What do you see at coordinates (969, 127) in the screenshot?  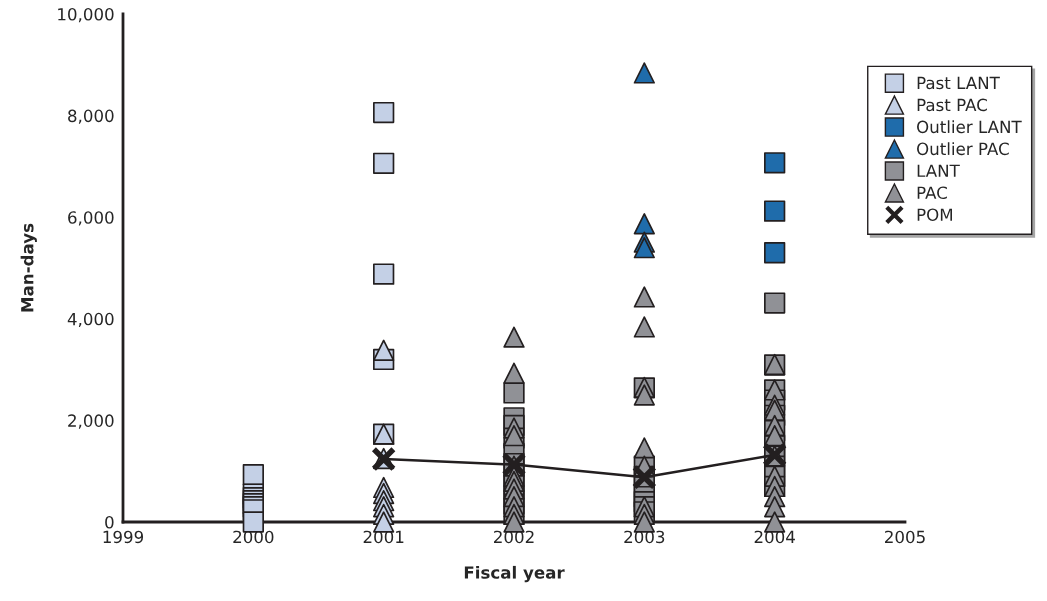 I see `legend-label: Outlier LANT` at bounding box center [969, 127].